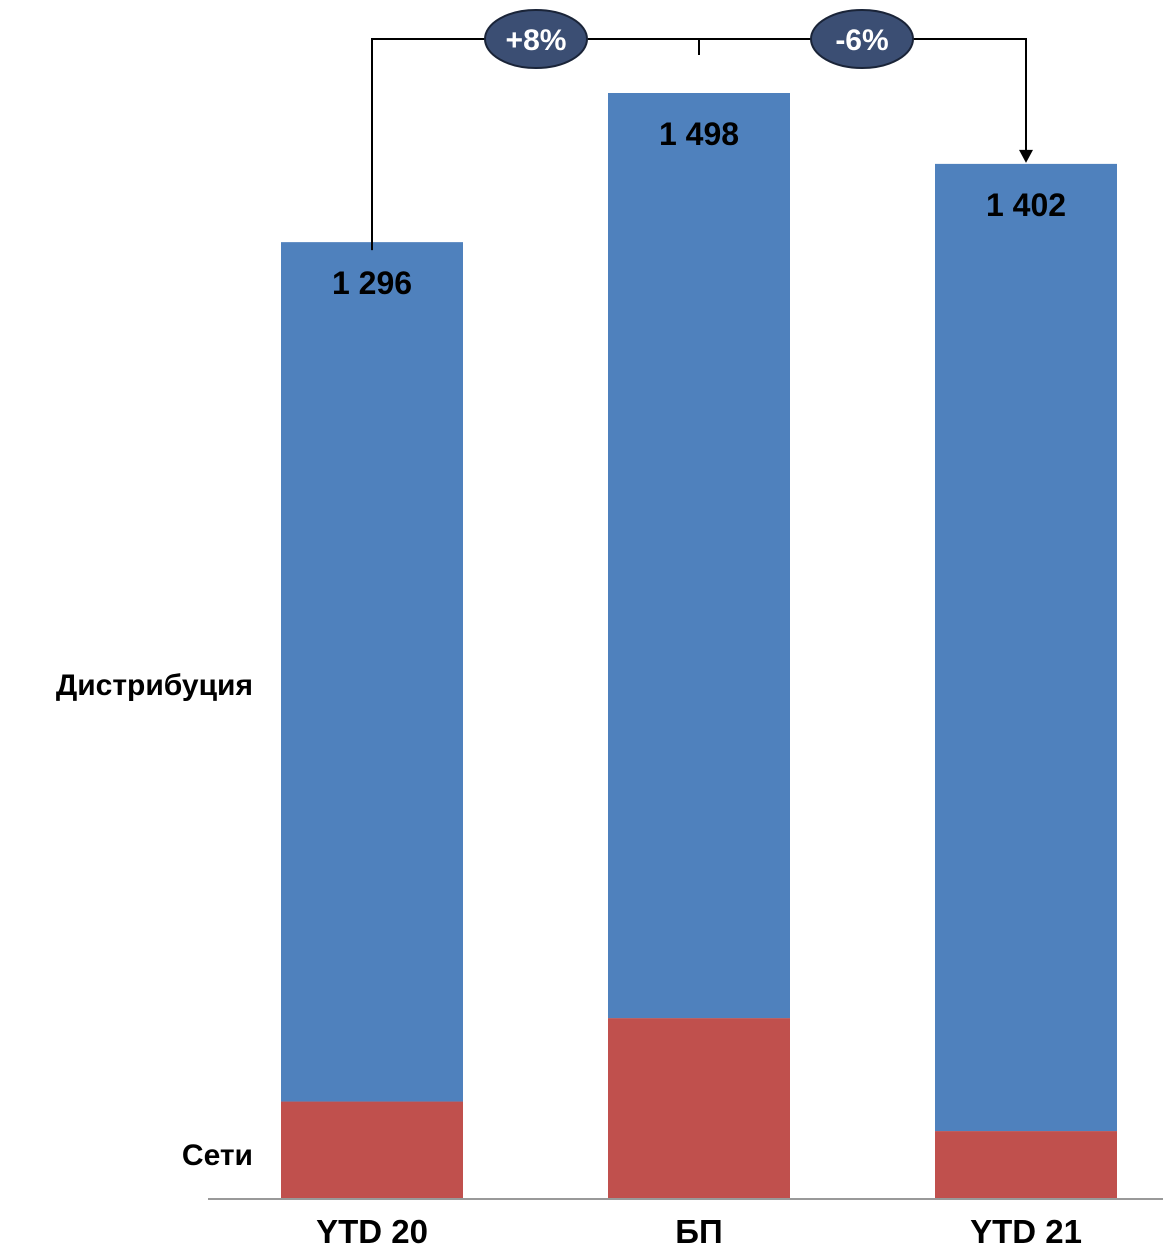  Describe the element at coordinates (699, 134) in the screenshot. I see `total-label-2: 1 498` at that location.